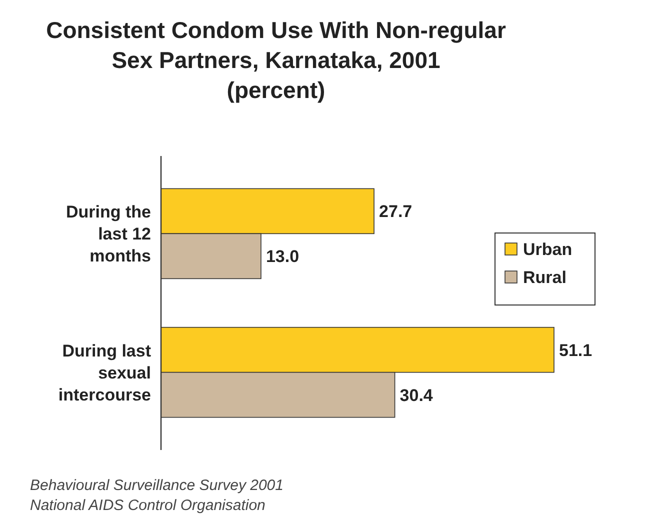 The image size is (650, 523). What do you see at coordinates (148, 505) in the screenshot?
I see `text: National AIDS Control Organisation` at bounding box center [148, 505].